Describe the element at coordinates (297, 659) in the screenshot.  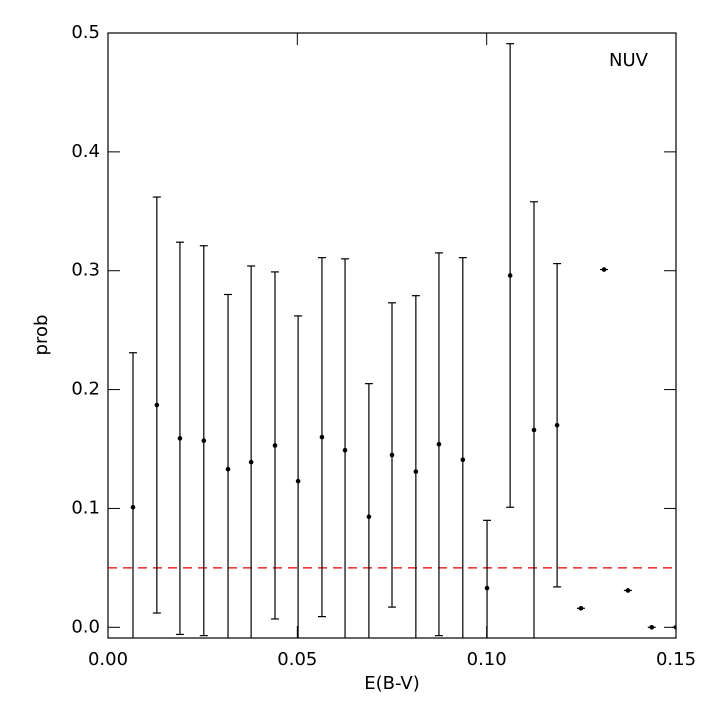
I see `x-tick-label: 0.05` at that location.